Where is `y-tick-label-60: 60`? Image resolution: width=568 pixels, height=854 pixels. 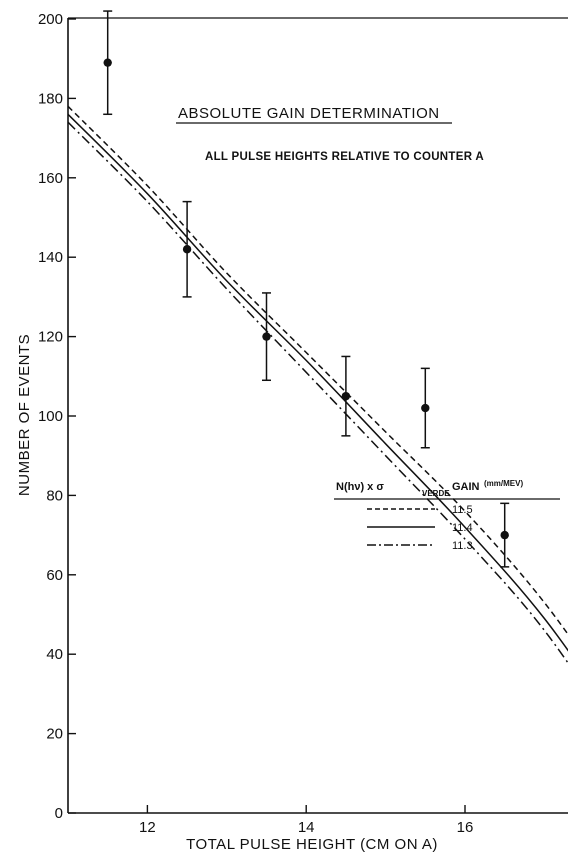
y-tick-label-60: 60 is located at coordinates (54, 575).